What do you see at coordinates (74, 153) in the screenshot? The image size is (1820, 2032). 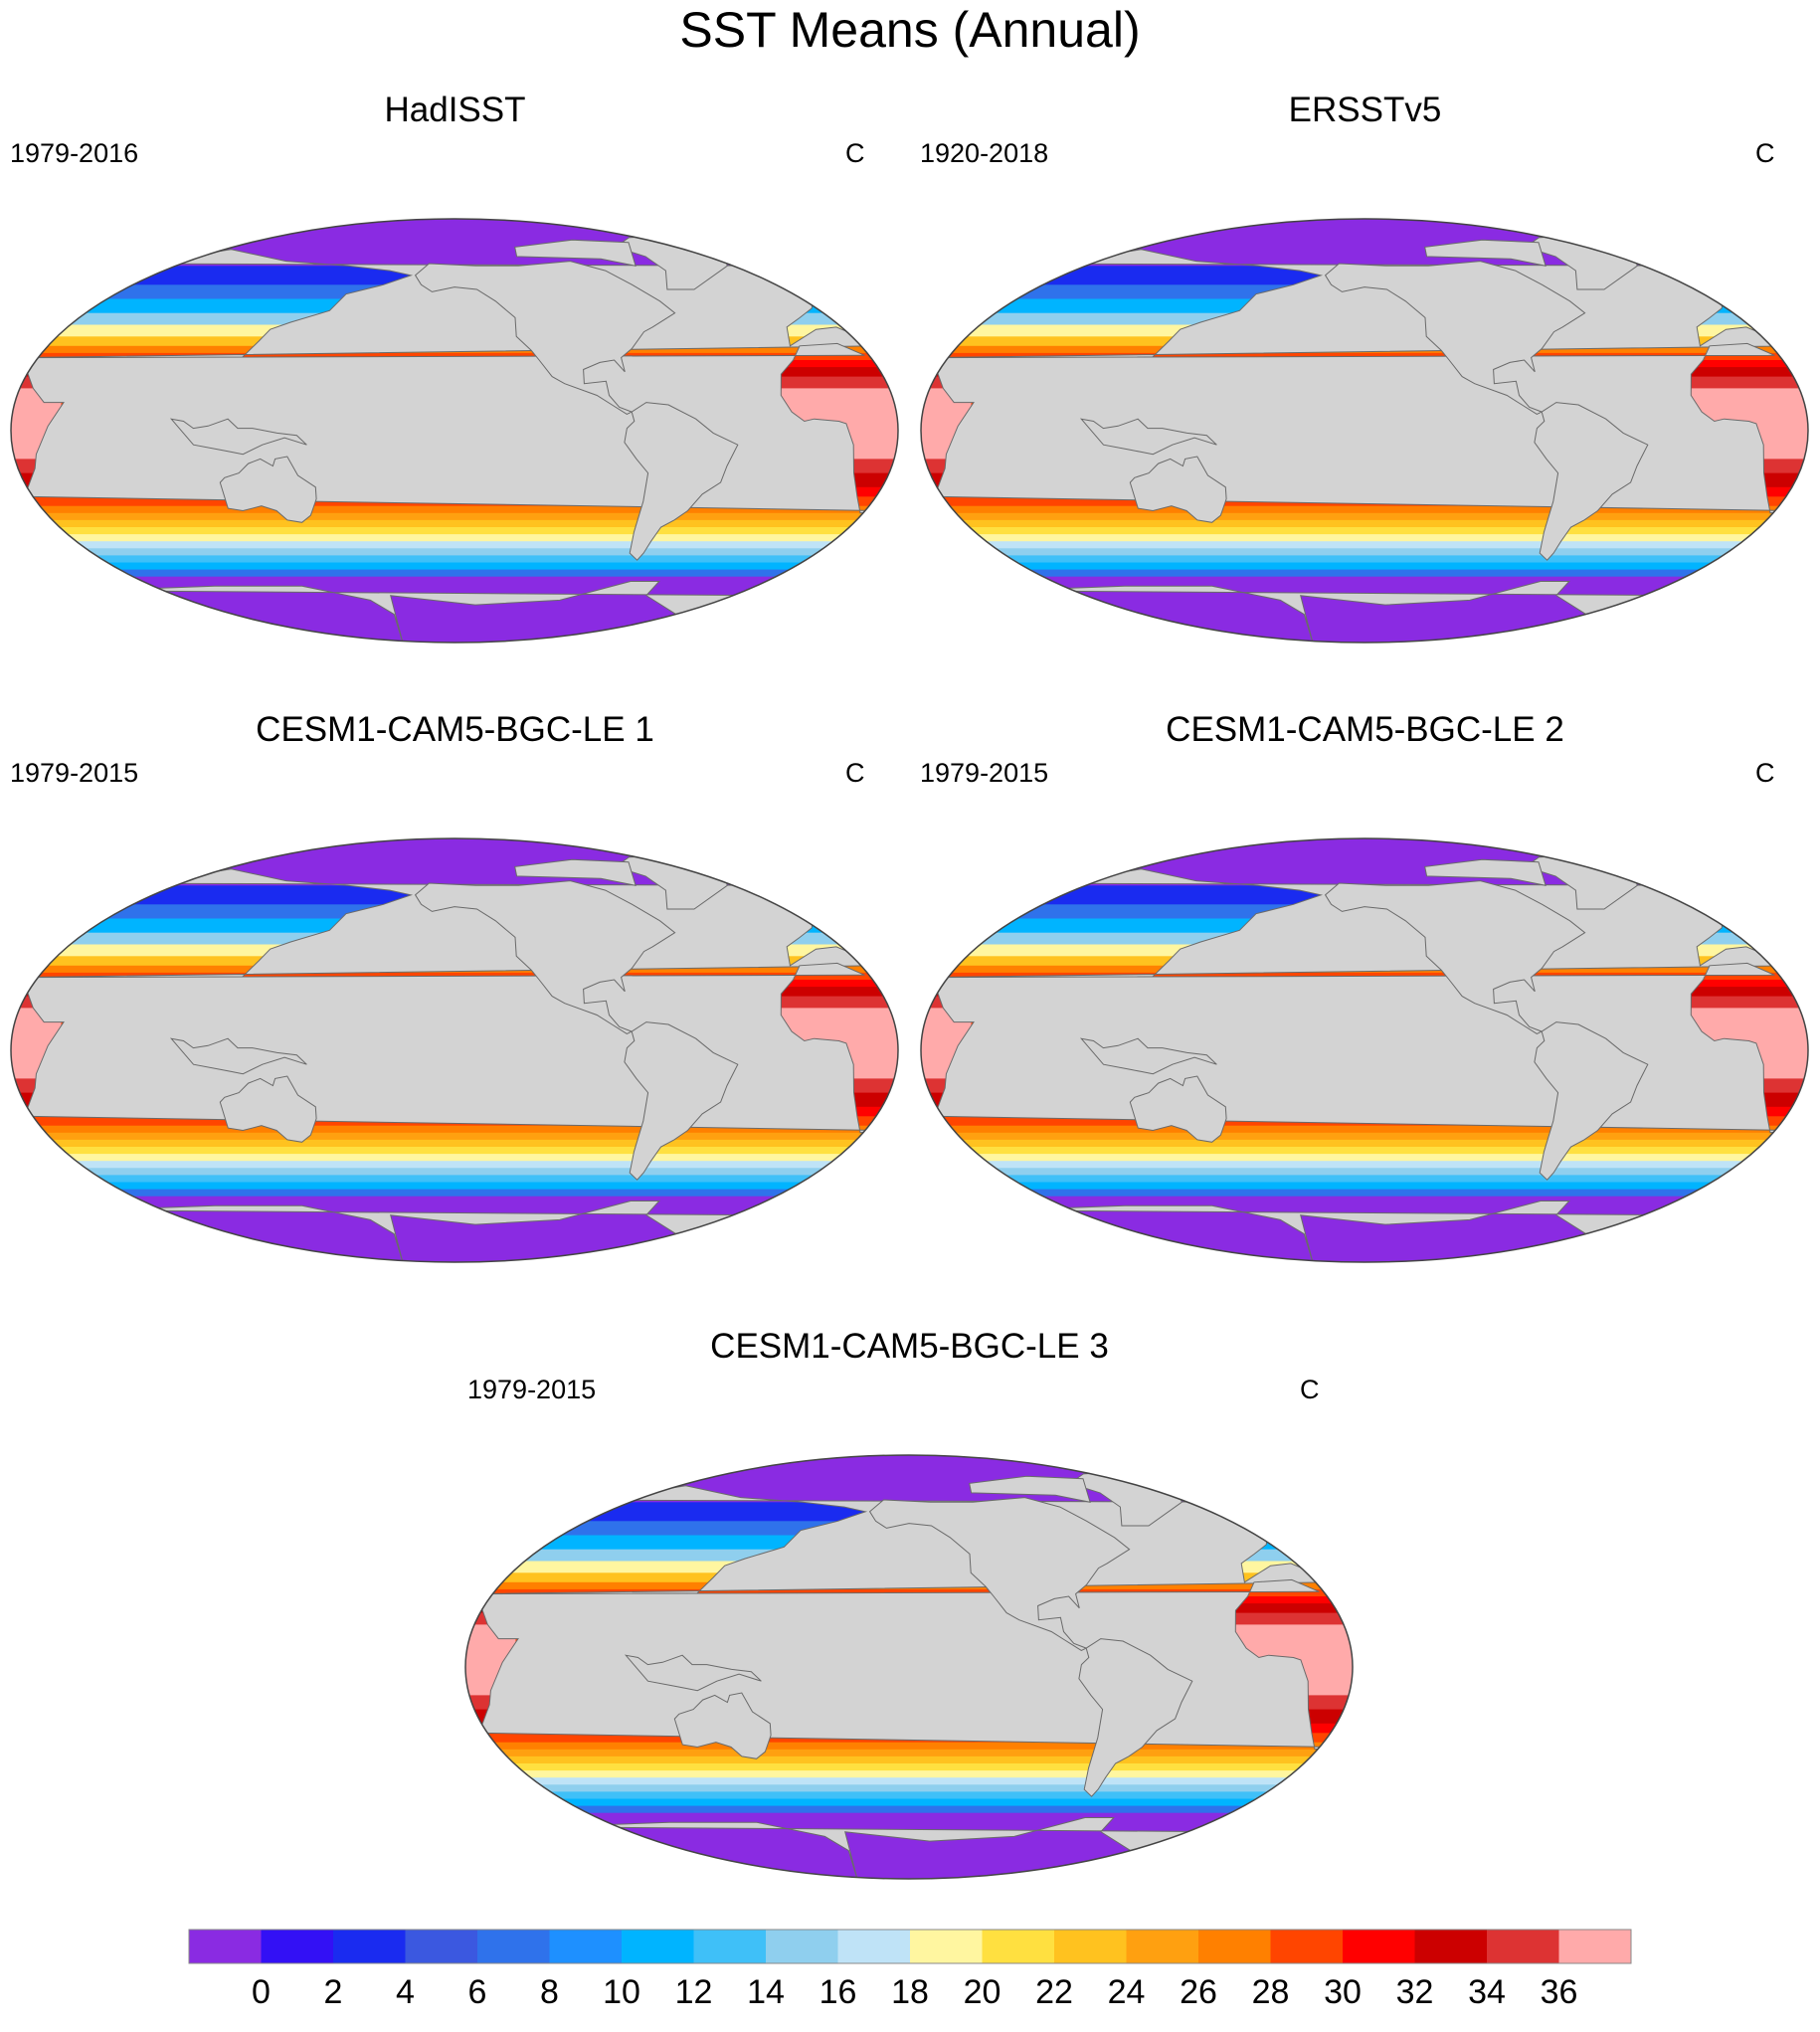 I see `panel-period: 1979-2016` at bounding box center [74, 153].